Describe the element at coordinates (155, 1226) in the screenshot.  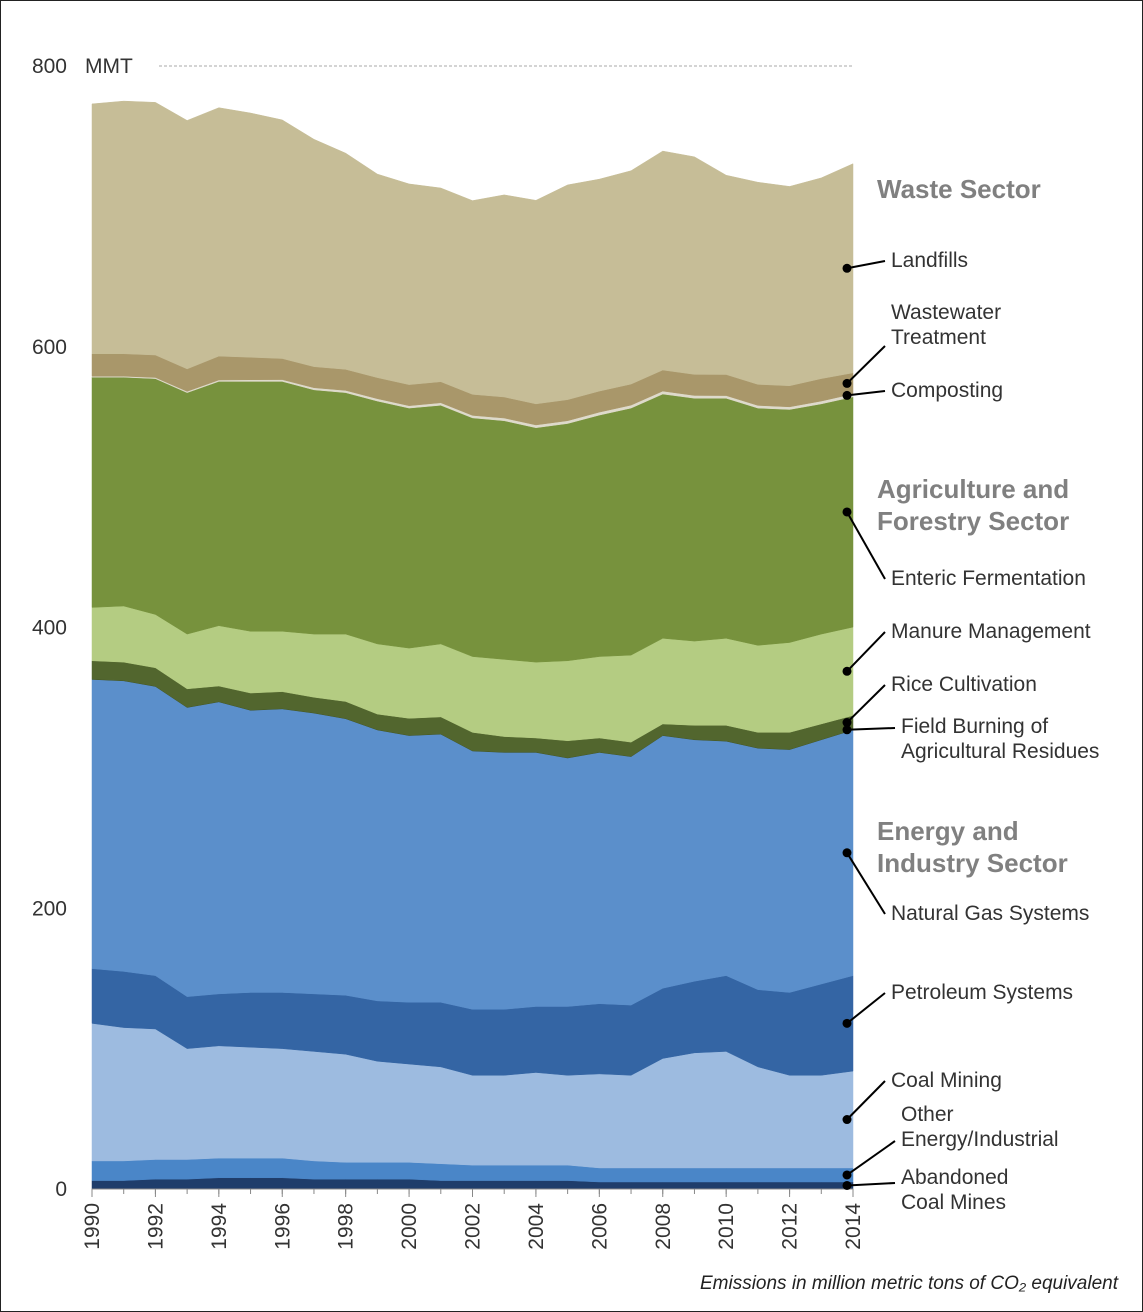
I see `x-tick-label: 1992` at that location.